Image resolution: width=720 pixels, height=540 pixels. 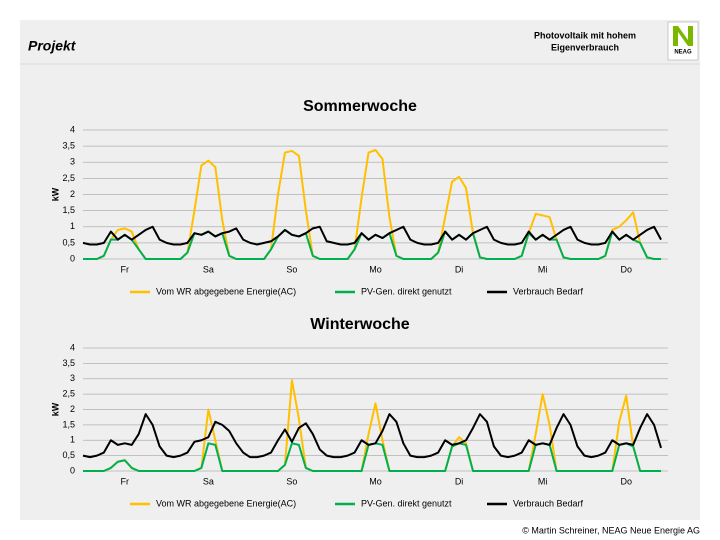 I want to click on header-title: Projekt, so click(x=52, y=46).